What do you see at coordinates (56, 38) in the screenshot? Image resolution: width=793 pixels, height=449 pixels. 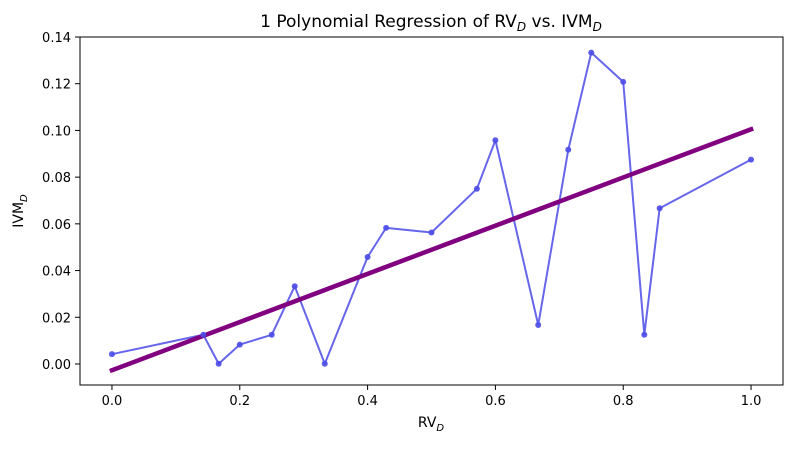 I see `y-tick-label: 0.14` at bounding box center [56, 38].